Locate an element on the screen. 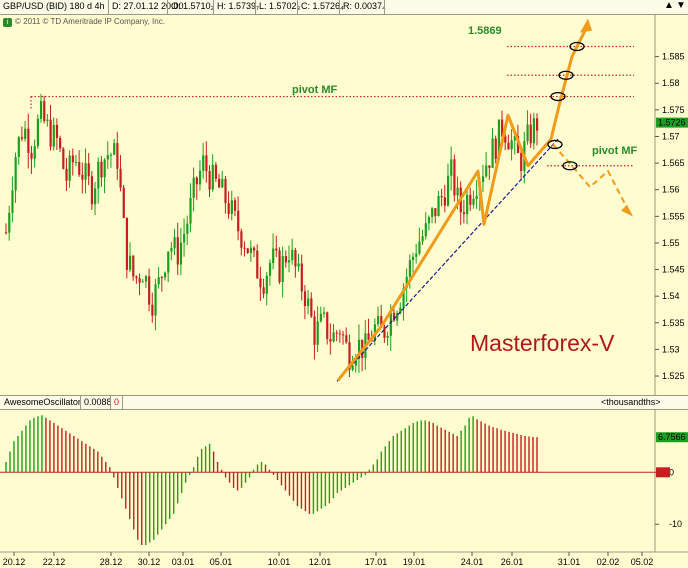 The height and width of the screenshot is (568, 688). oscillator-axis: -10 0 6.7566 is located at coordinates (671, 480).